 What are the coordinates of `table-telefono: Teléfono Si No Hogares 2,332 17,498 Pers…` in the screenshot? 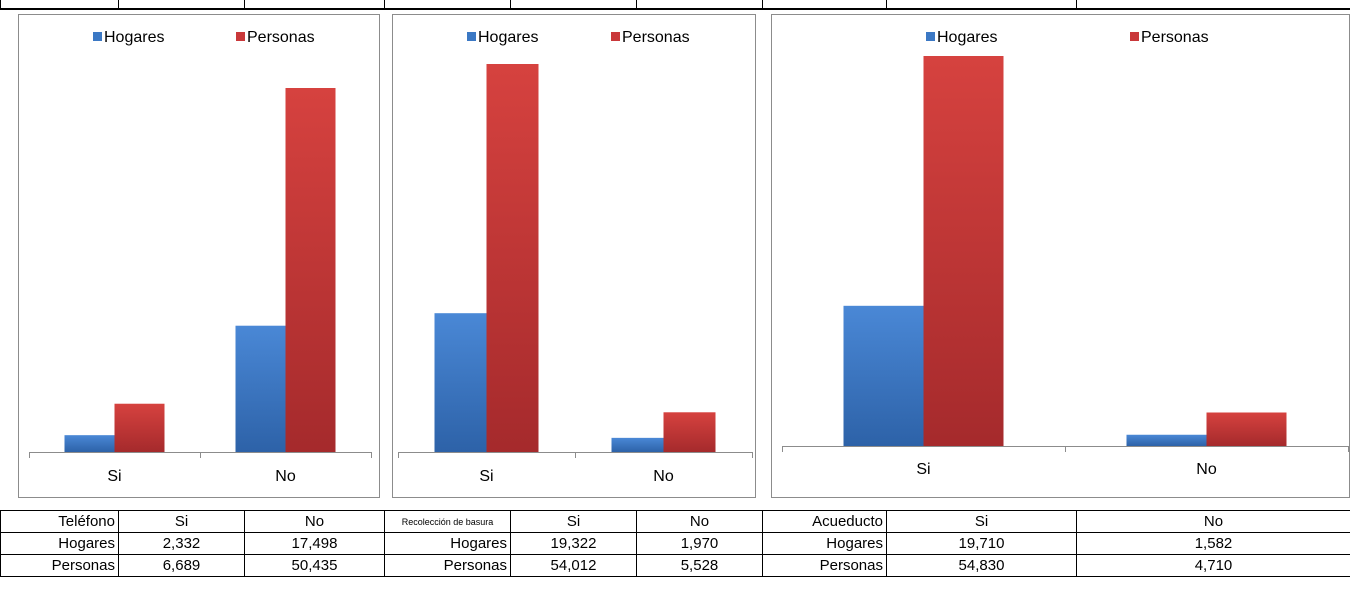 It's located at (192, 543).